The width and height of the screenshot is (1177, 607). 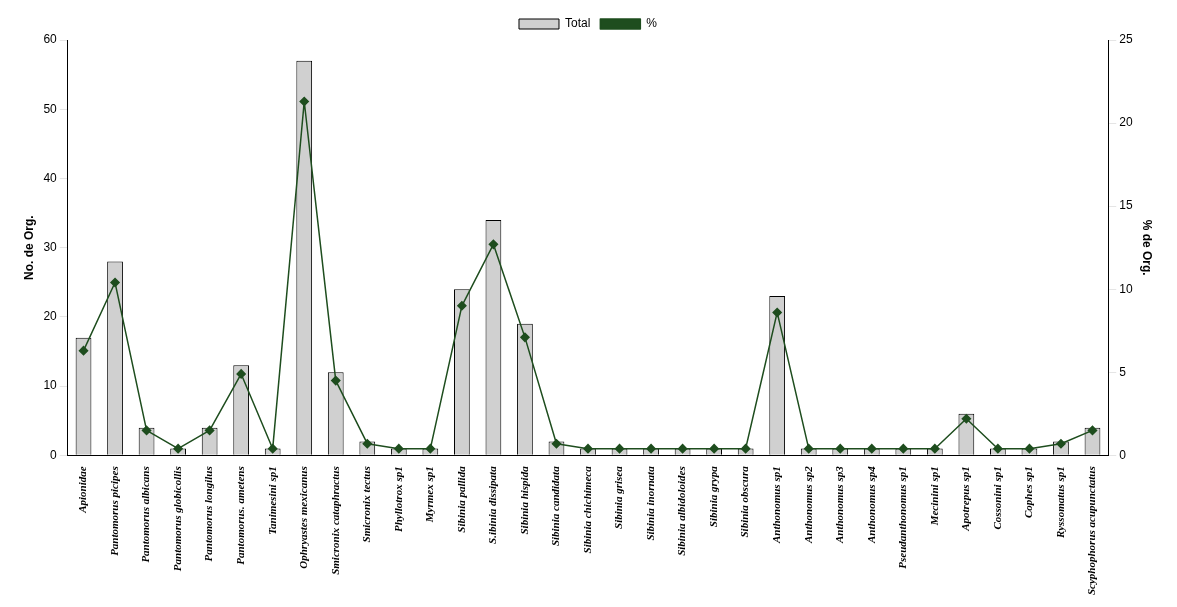 I want to click on x-tick-label: Cophes sp1, so click(x=1028, y=492).